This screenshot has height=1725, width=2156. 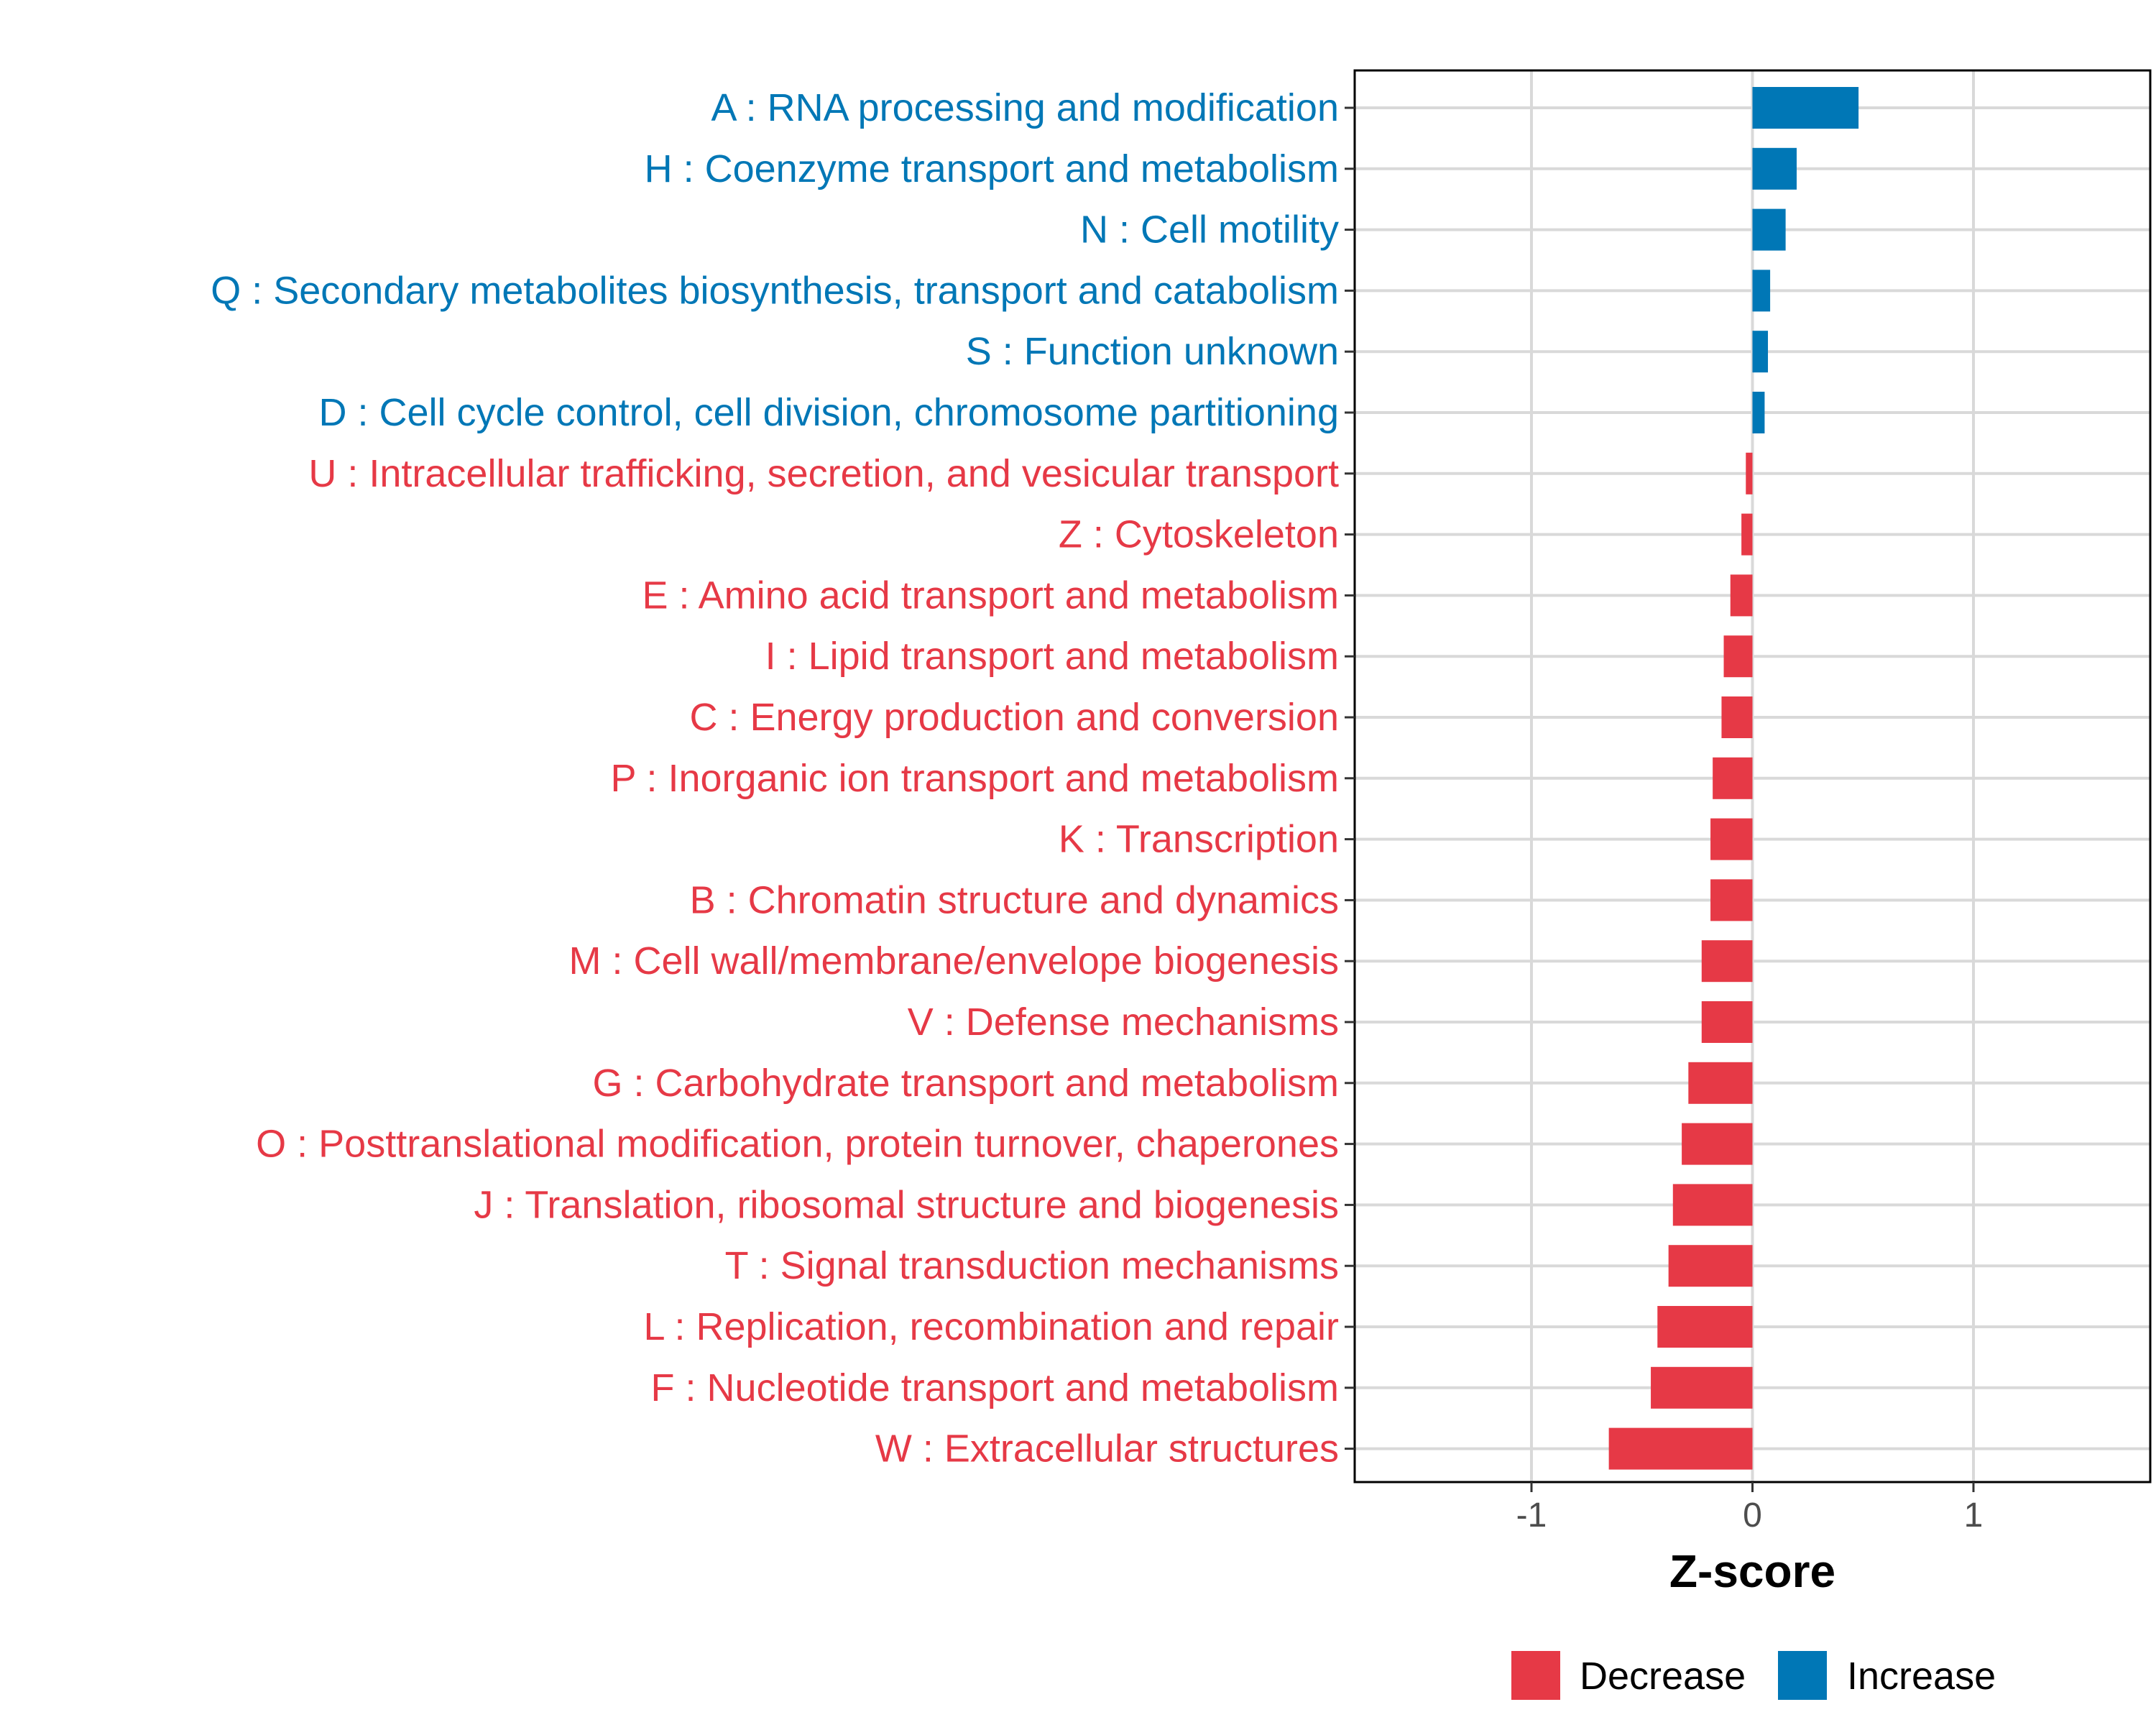 What do you see at coordinates (1752, 1515) in the screenshot?
I see `x-tick-label: 0` at bounding box center [1752, 1515].